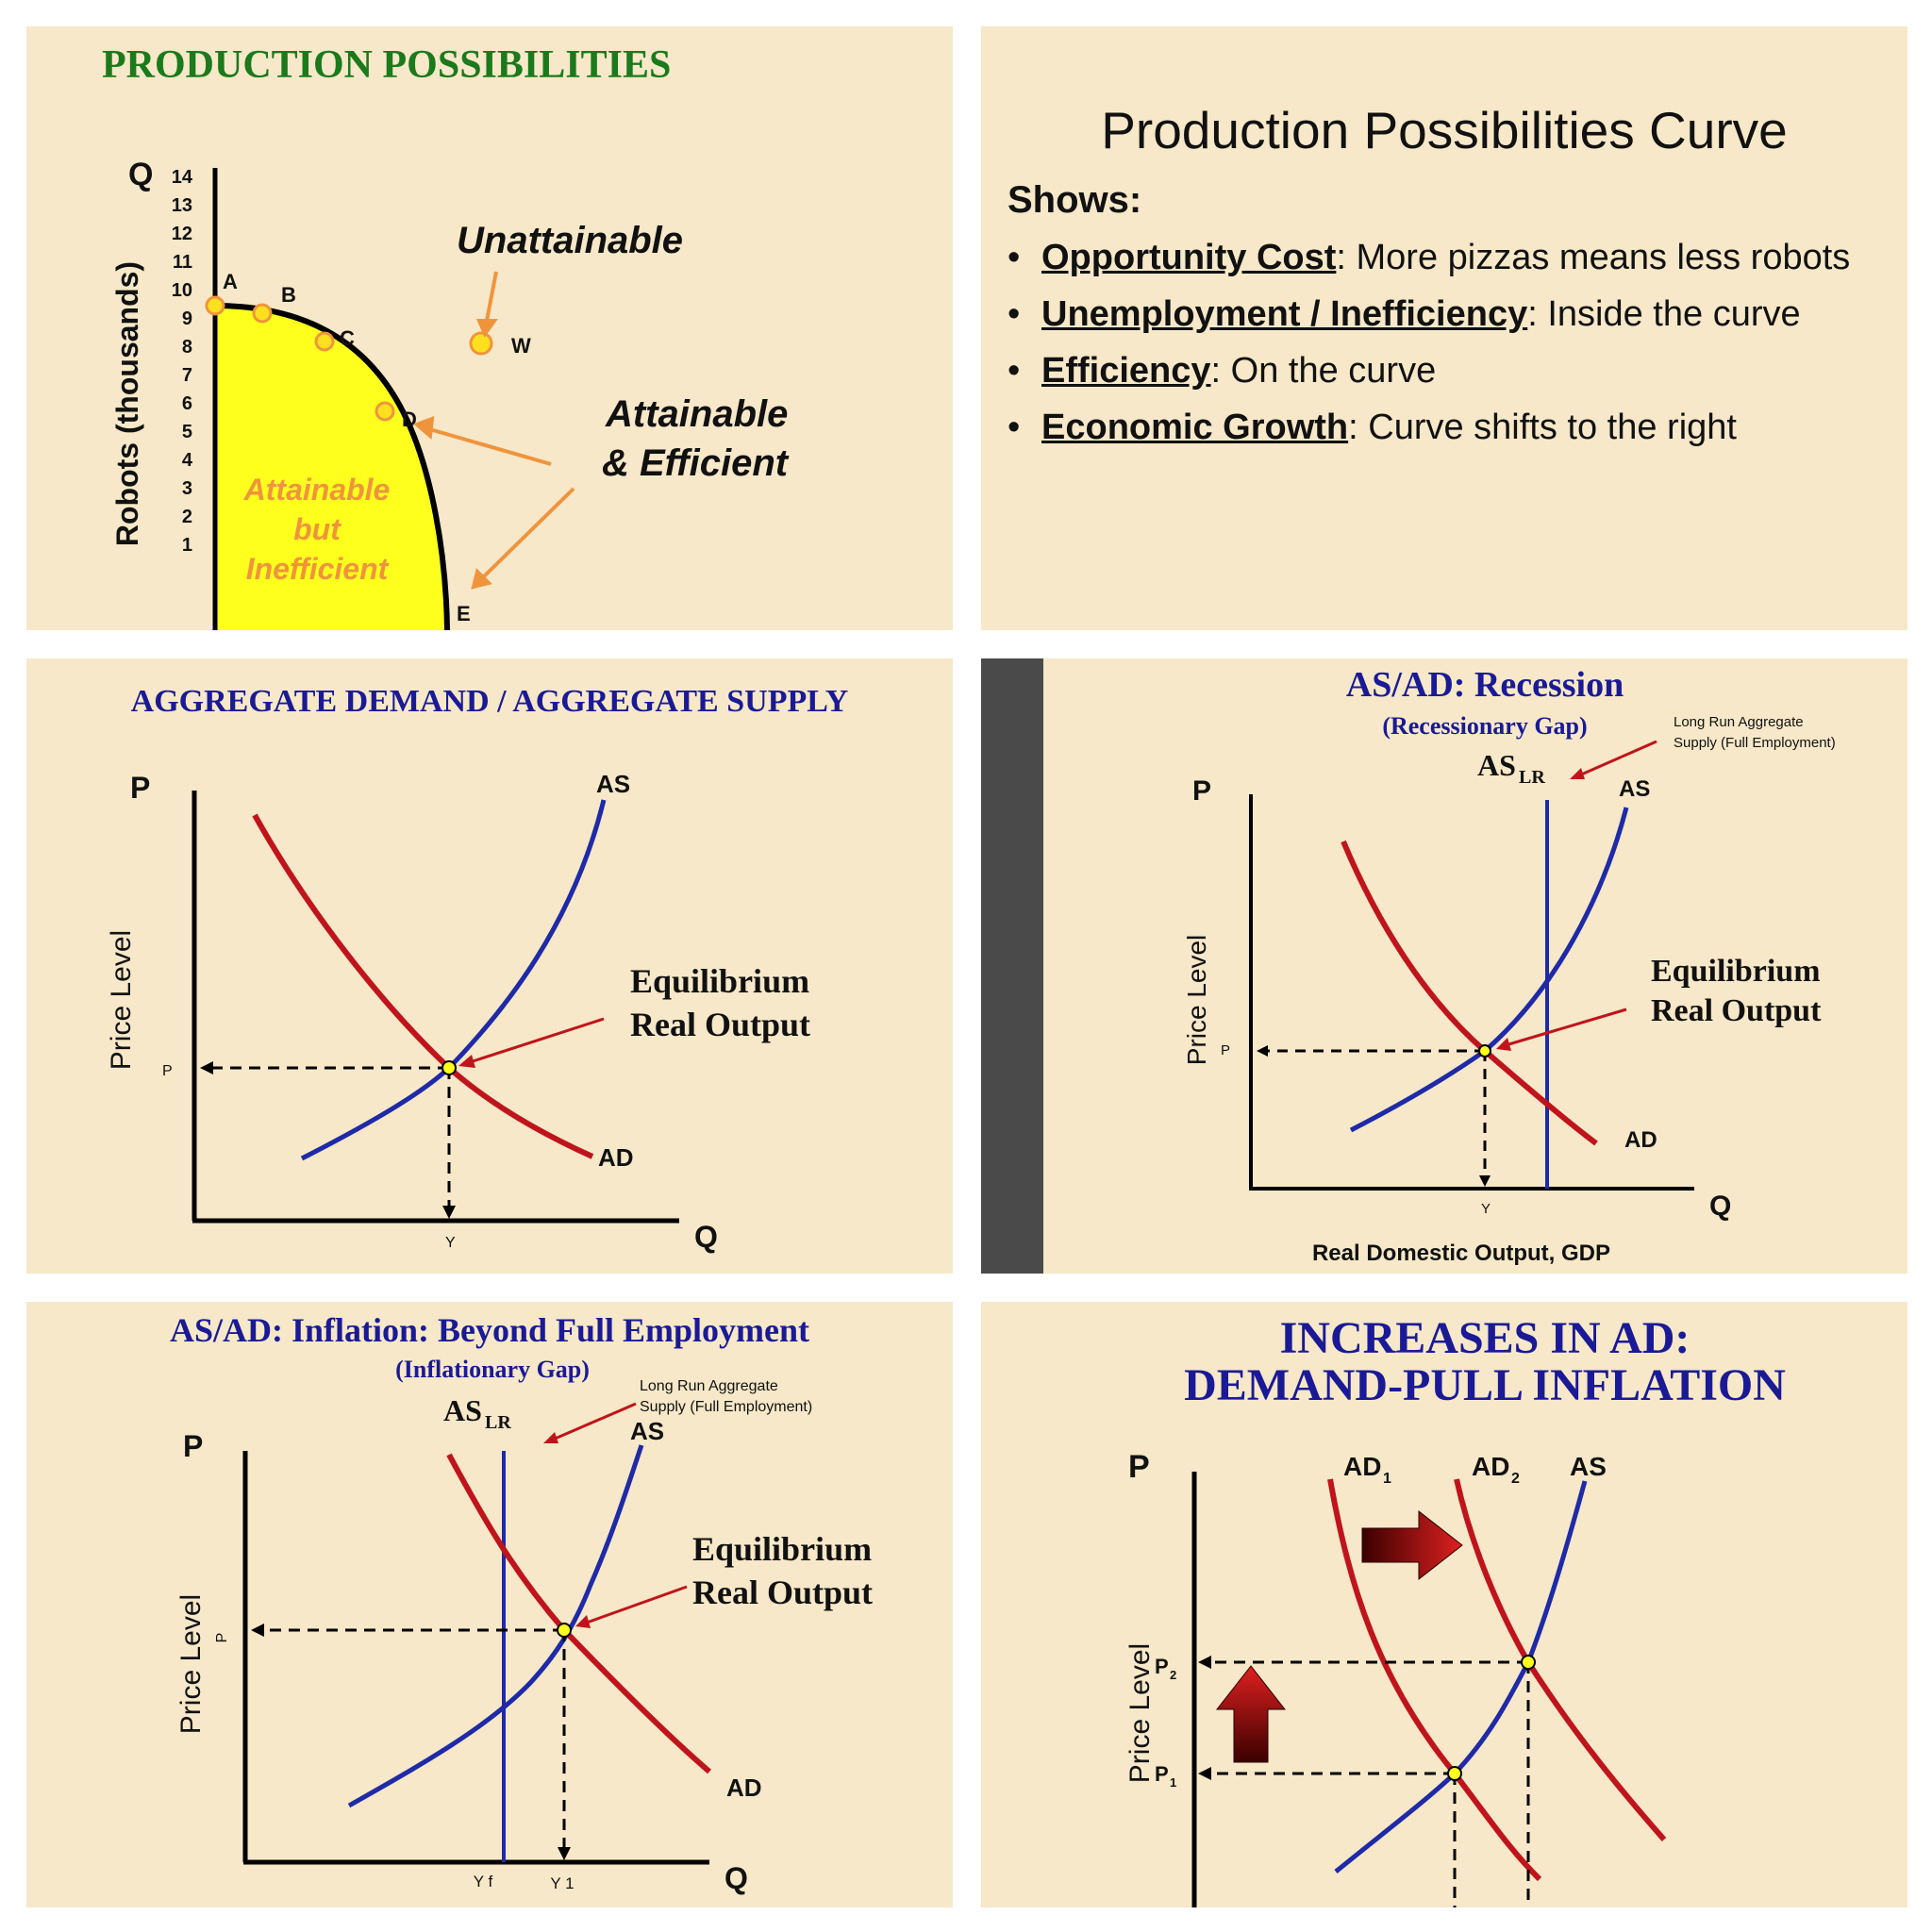  What do you see at coordinates (484, 1882) in the screenshot?
I see `yf-tick-label: Y f` at bounding box center [484, 1882].